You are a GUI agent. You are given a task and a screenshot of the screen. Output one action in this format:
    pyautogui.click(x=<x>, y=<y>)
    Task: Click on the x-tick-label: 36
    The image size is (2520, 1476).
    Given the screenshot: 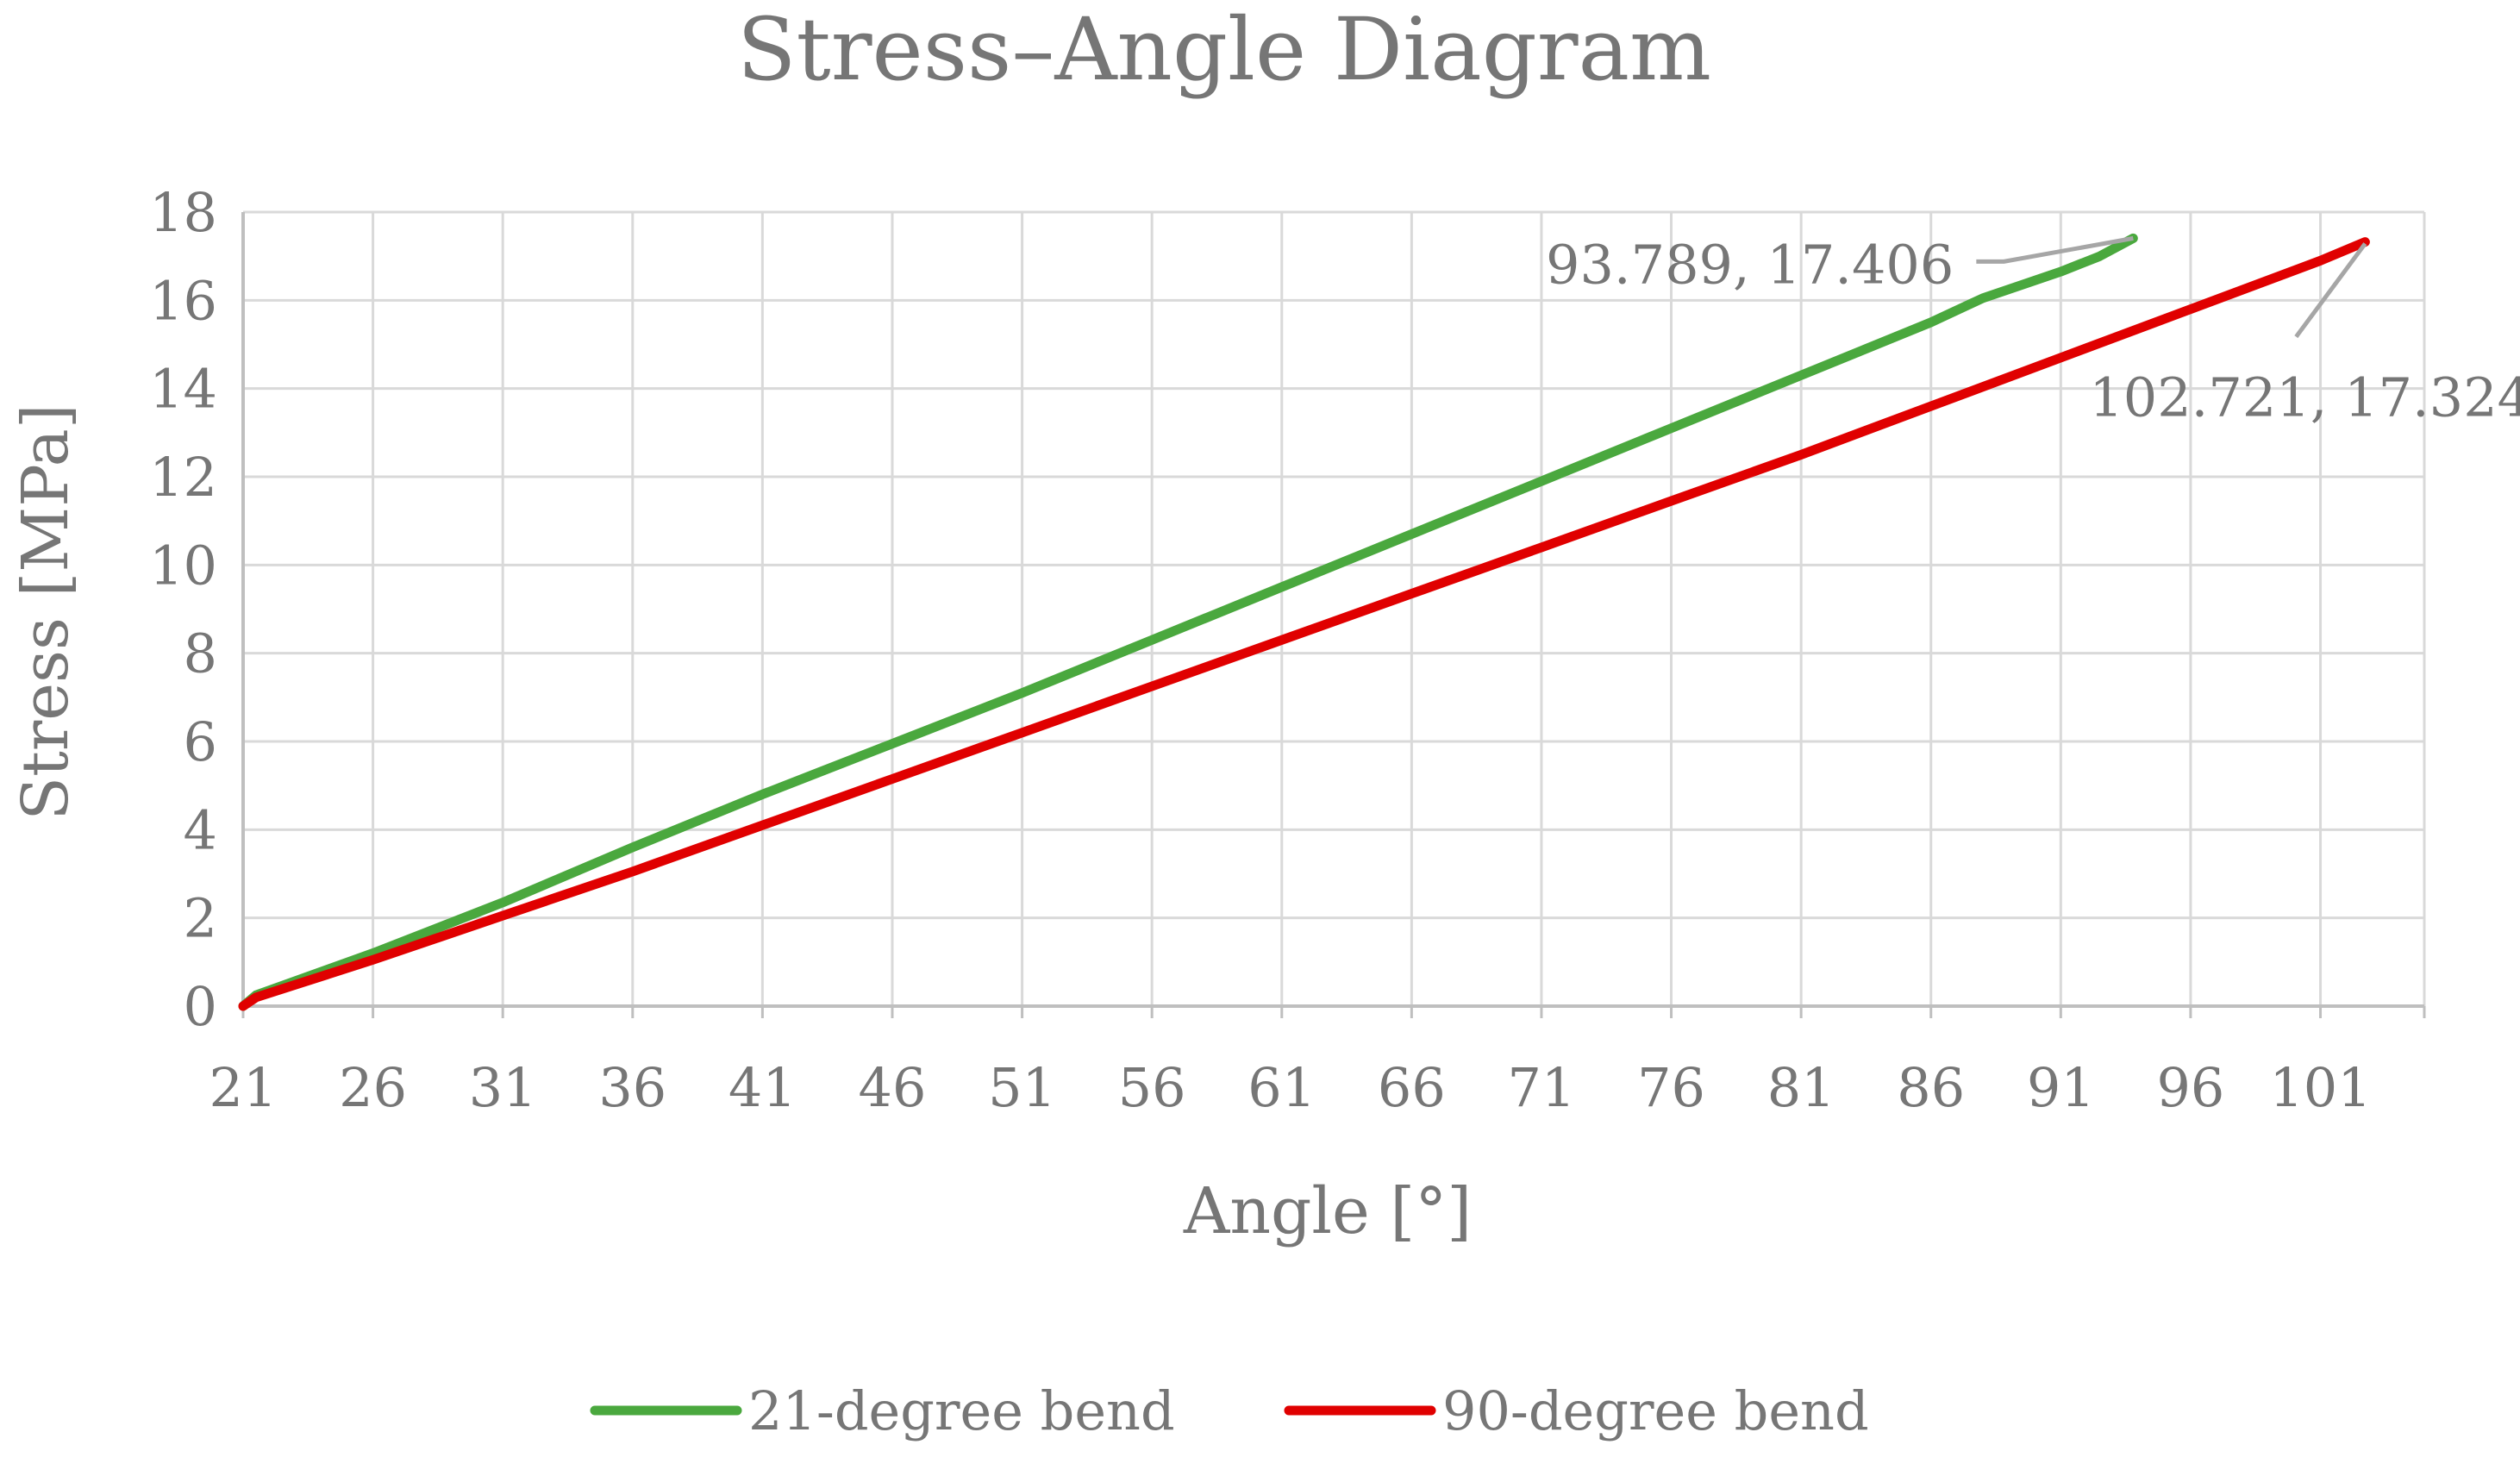 What is the action you would take?
    pyautogui.click(x=632, y=1087)
    